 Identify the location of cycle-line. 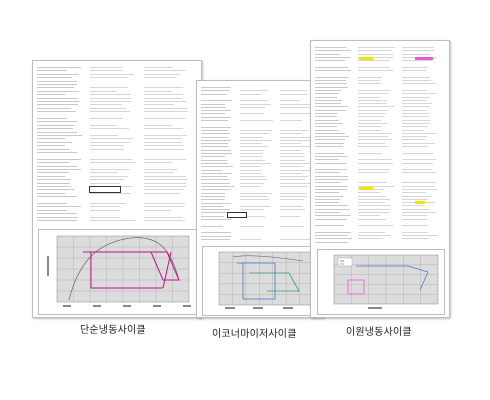
(131, 266).